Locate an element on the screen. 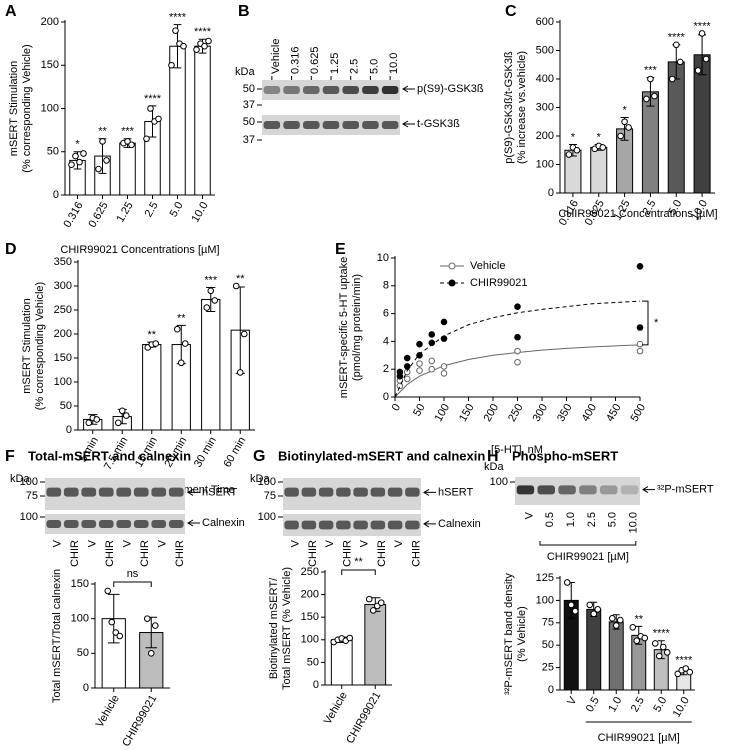  blot-membrane is located at coordinates (577, 491).